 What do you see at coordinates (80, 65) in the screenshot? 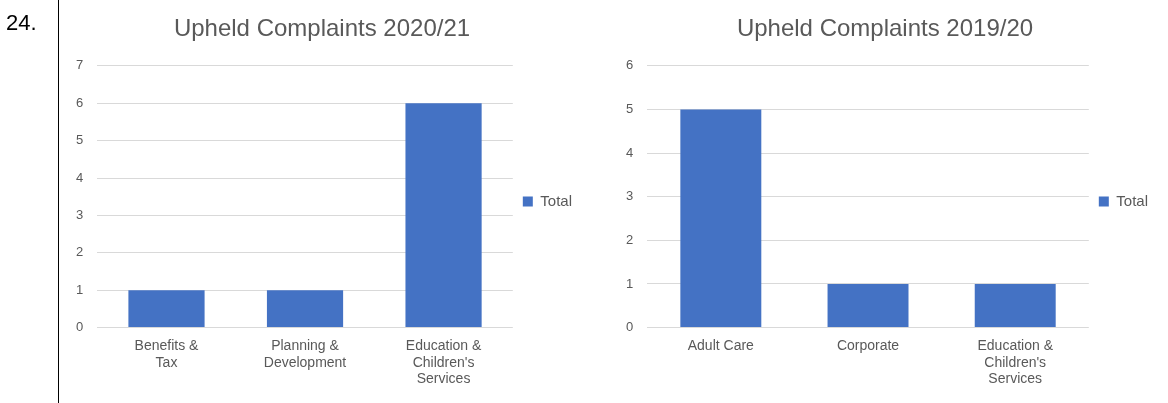
I see `y-tick-label: 7` at bounding box center [80, 65].